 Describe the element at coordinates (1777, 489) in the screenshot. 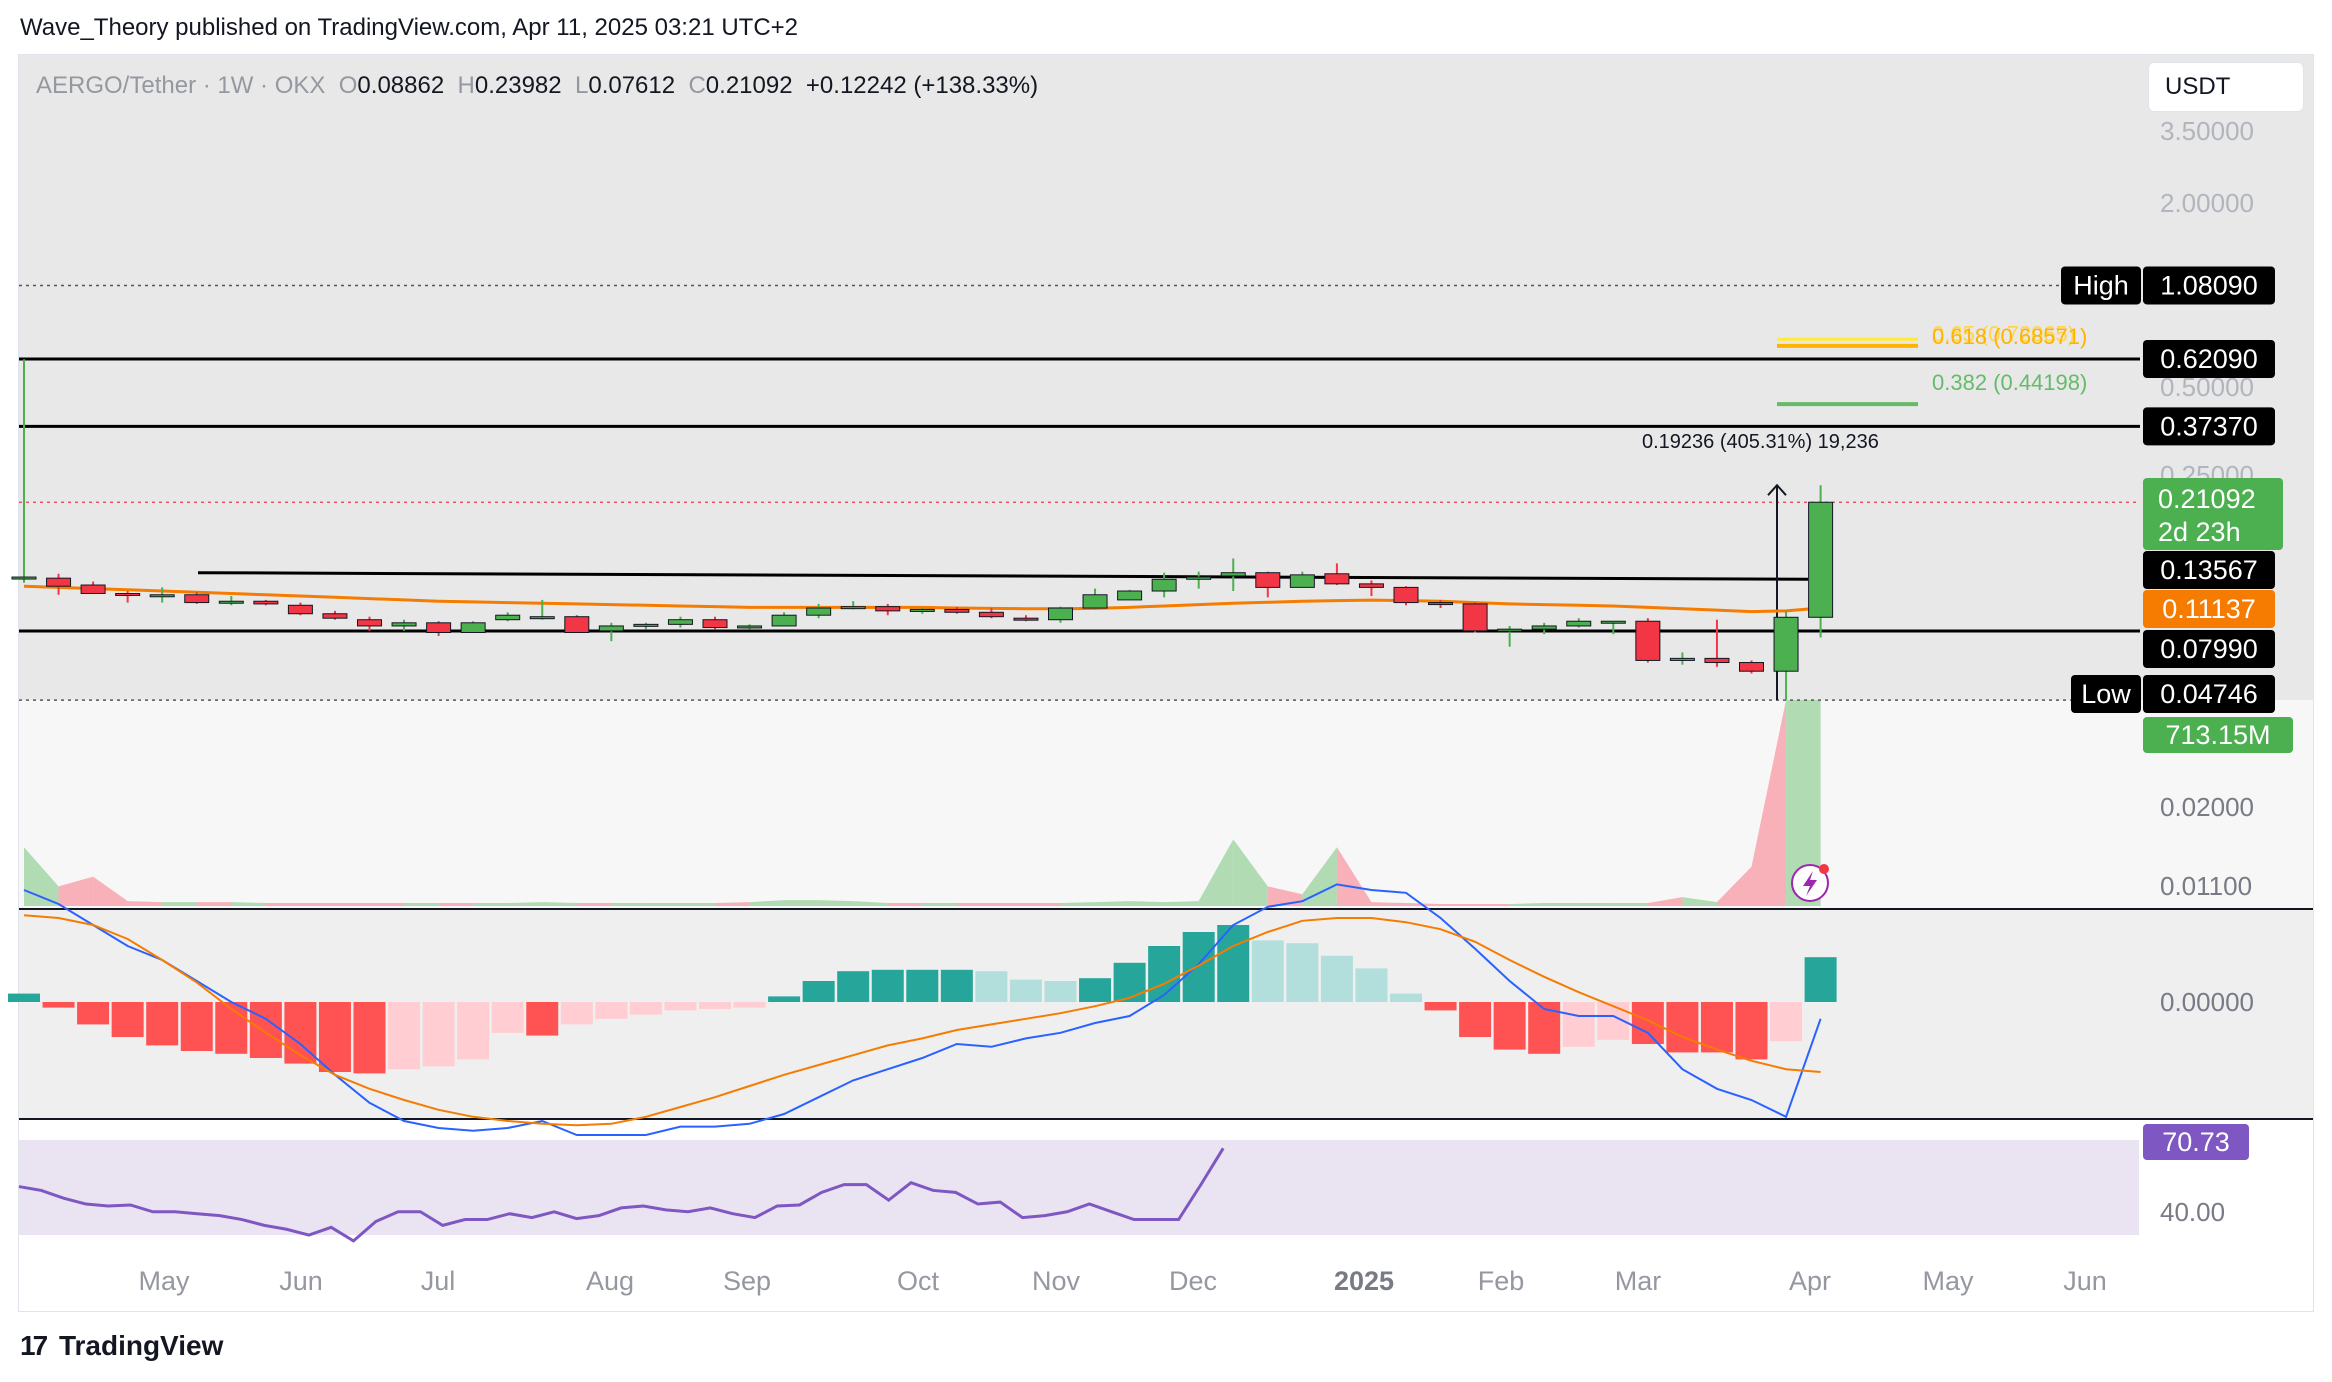

I see `measure-arrow-icon` at that location.